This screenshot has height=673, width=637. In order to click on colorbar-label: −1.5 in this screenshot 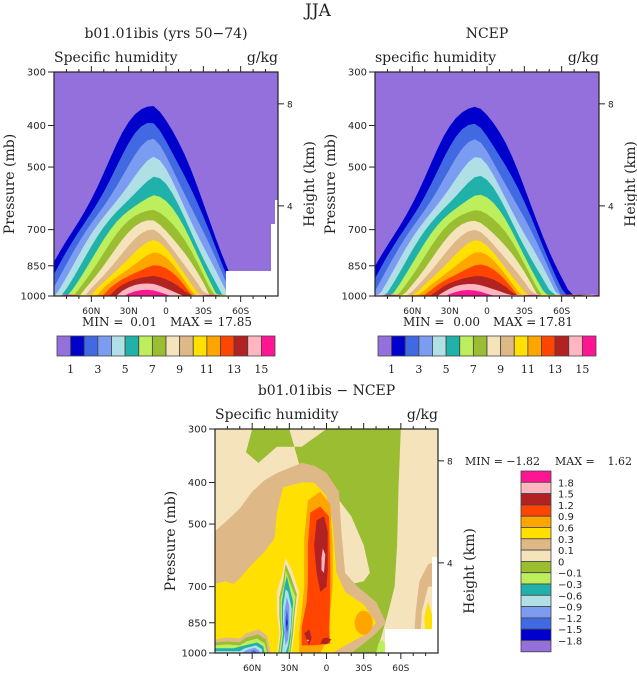, I will do `click(570, 630)`.